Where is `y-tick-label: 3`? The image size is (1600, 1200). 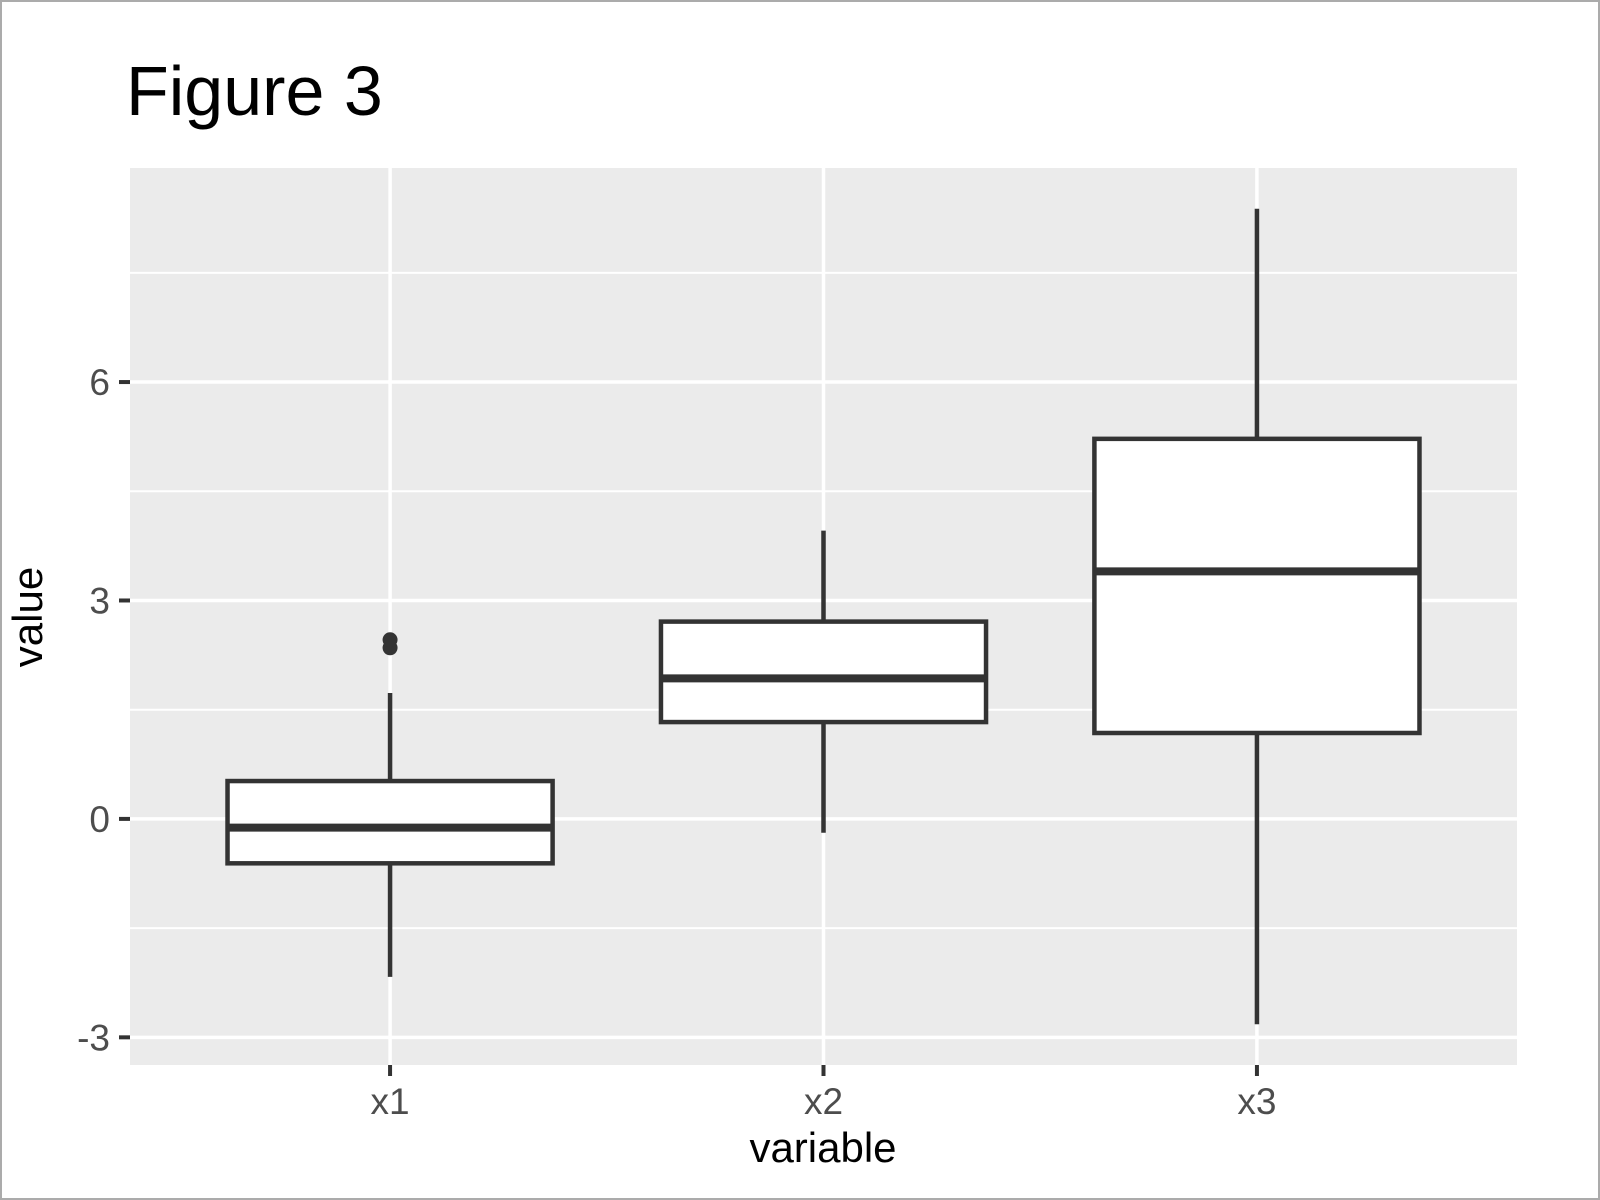
y-tick-label: 3 is located at coordinates (99, 600).